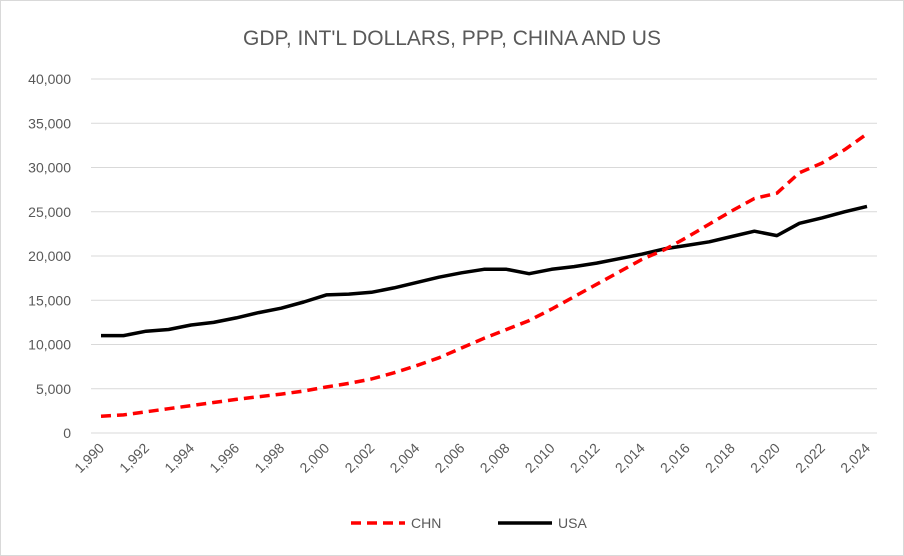  I want to click on x-tick-label: 1,994, so click(179, 458).